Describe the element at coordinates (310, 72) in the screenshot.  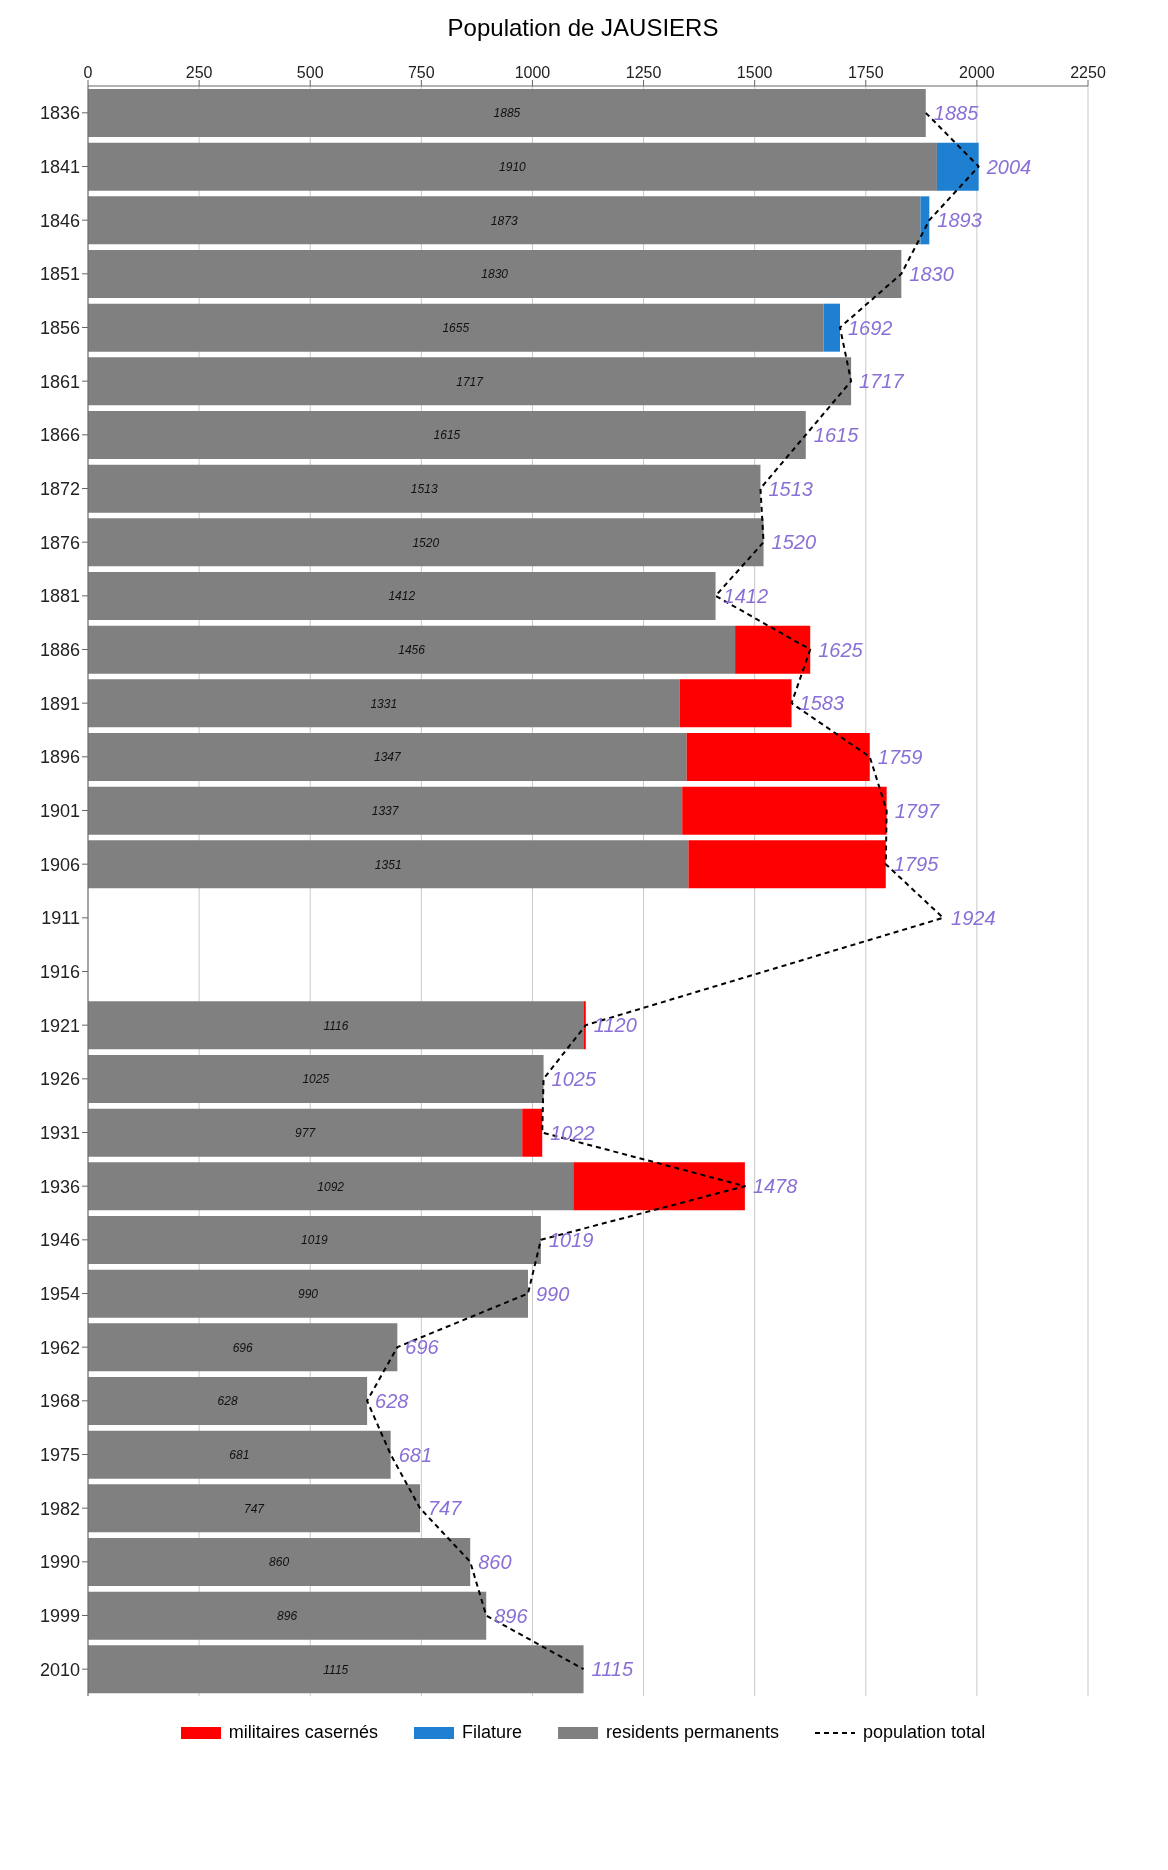
I see `x-tick-label: 500` at that location.